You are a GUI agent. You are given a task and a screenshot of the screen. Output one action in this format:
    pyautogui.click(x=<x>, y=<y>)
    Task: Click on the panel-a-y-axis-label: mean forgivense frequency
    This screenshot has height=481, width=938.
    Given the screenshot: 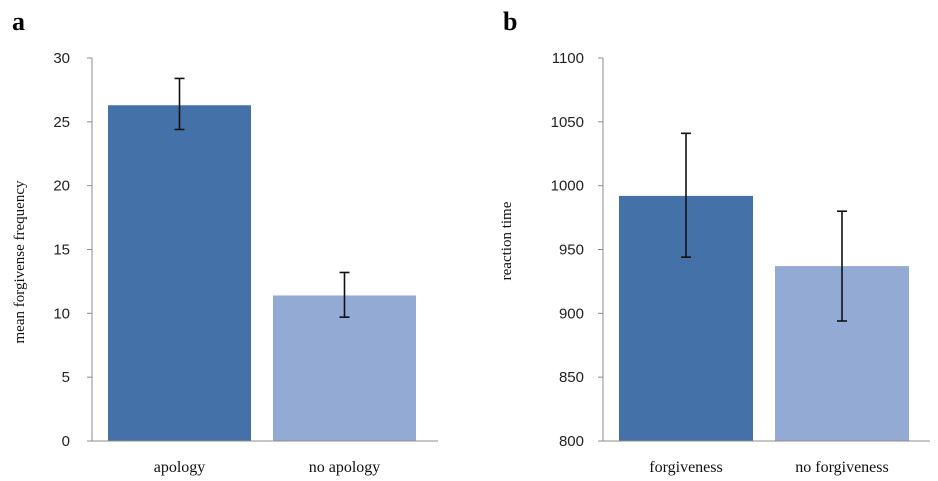 What is the action you would take?
    pyautogui.click(x=20, y=261)
    